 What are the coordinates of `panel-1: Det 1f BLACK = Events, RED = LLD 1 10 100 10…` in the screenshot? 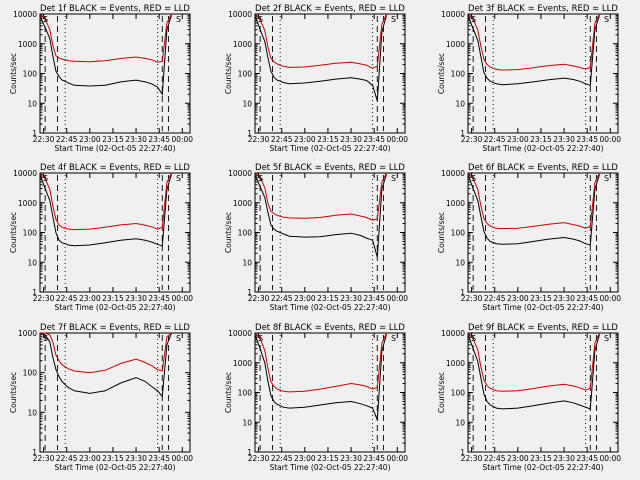 It's located at (101, 78).